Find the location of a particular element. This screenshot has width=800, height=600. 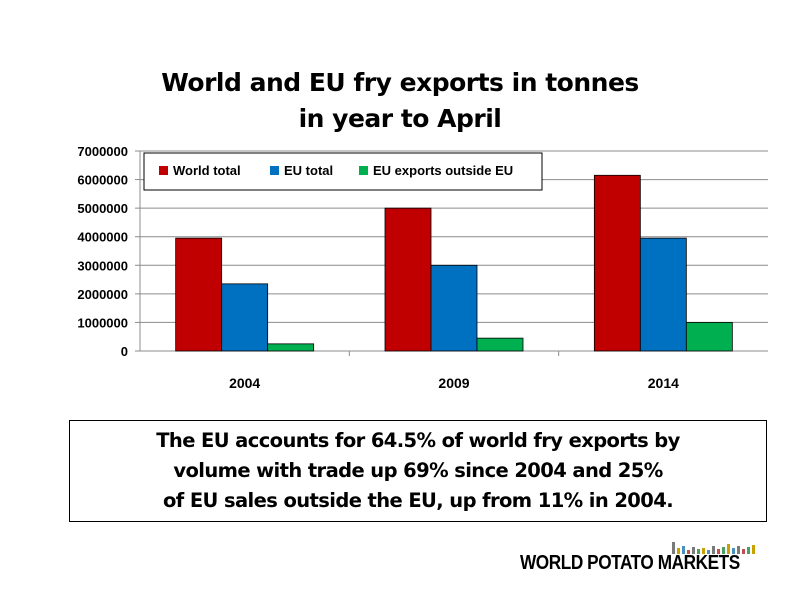

x-tick-label: 2009 is located at coordinates (453, 383).